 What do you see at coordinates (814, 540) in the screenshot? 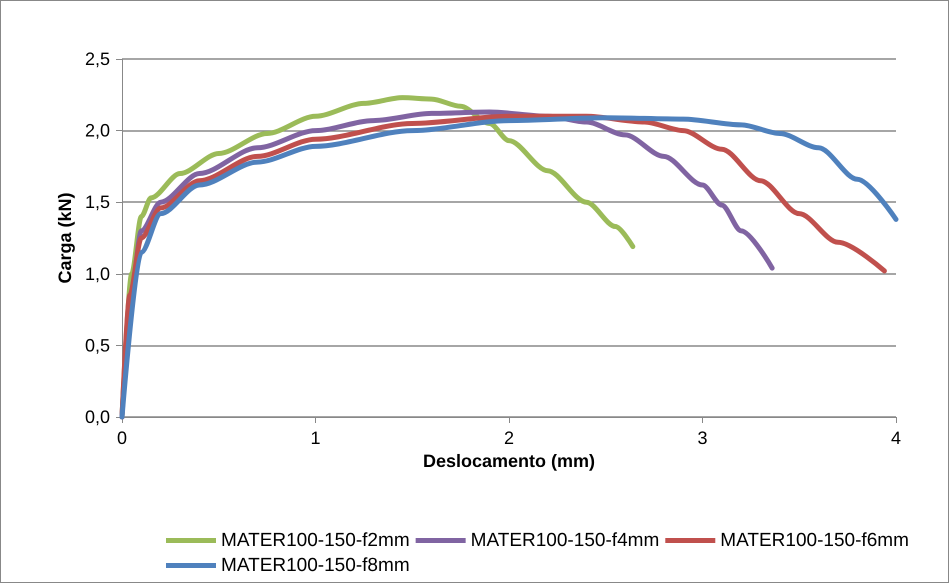
I see `legend-label: MATER100-150-f6mm` at bounding box center [814, 540].